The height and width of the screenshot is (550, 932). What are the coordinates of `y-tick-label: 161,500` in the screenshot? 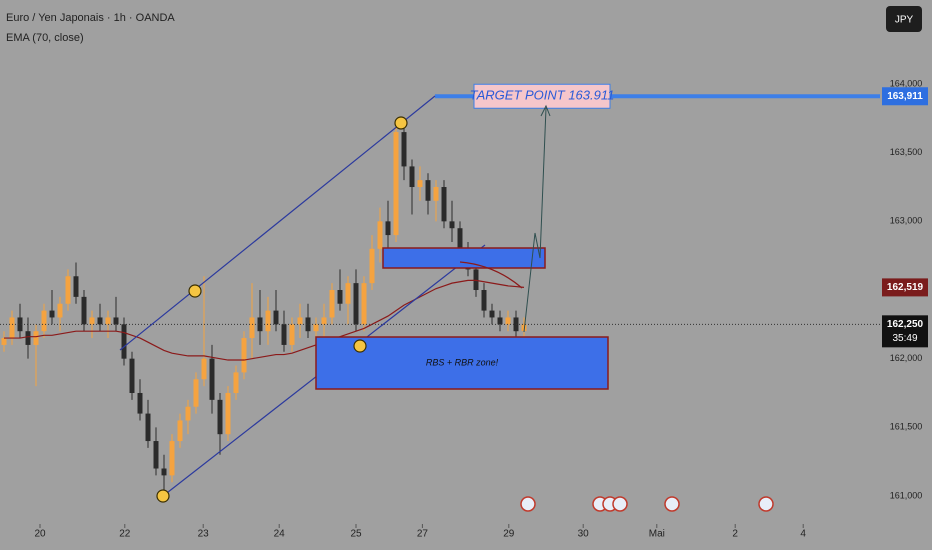 It's located at (906, 427).